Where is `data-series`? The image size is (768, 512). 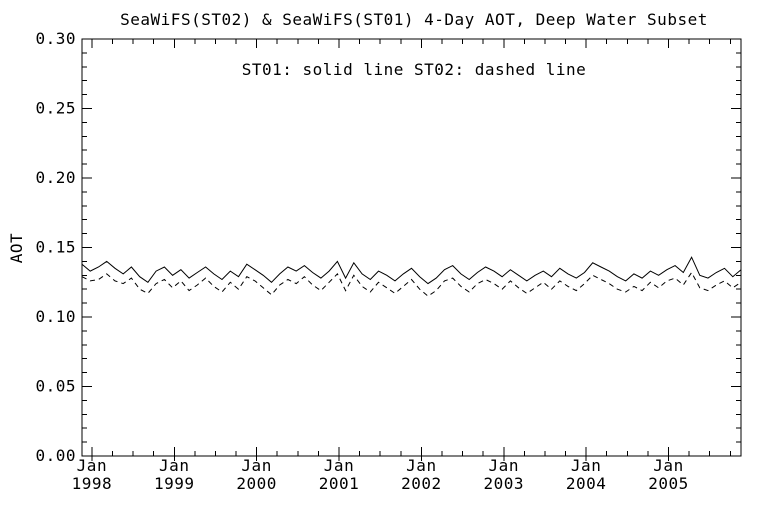 data-series is located at coordinates (411, 276).